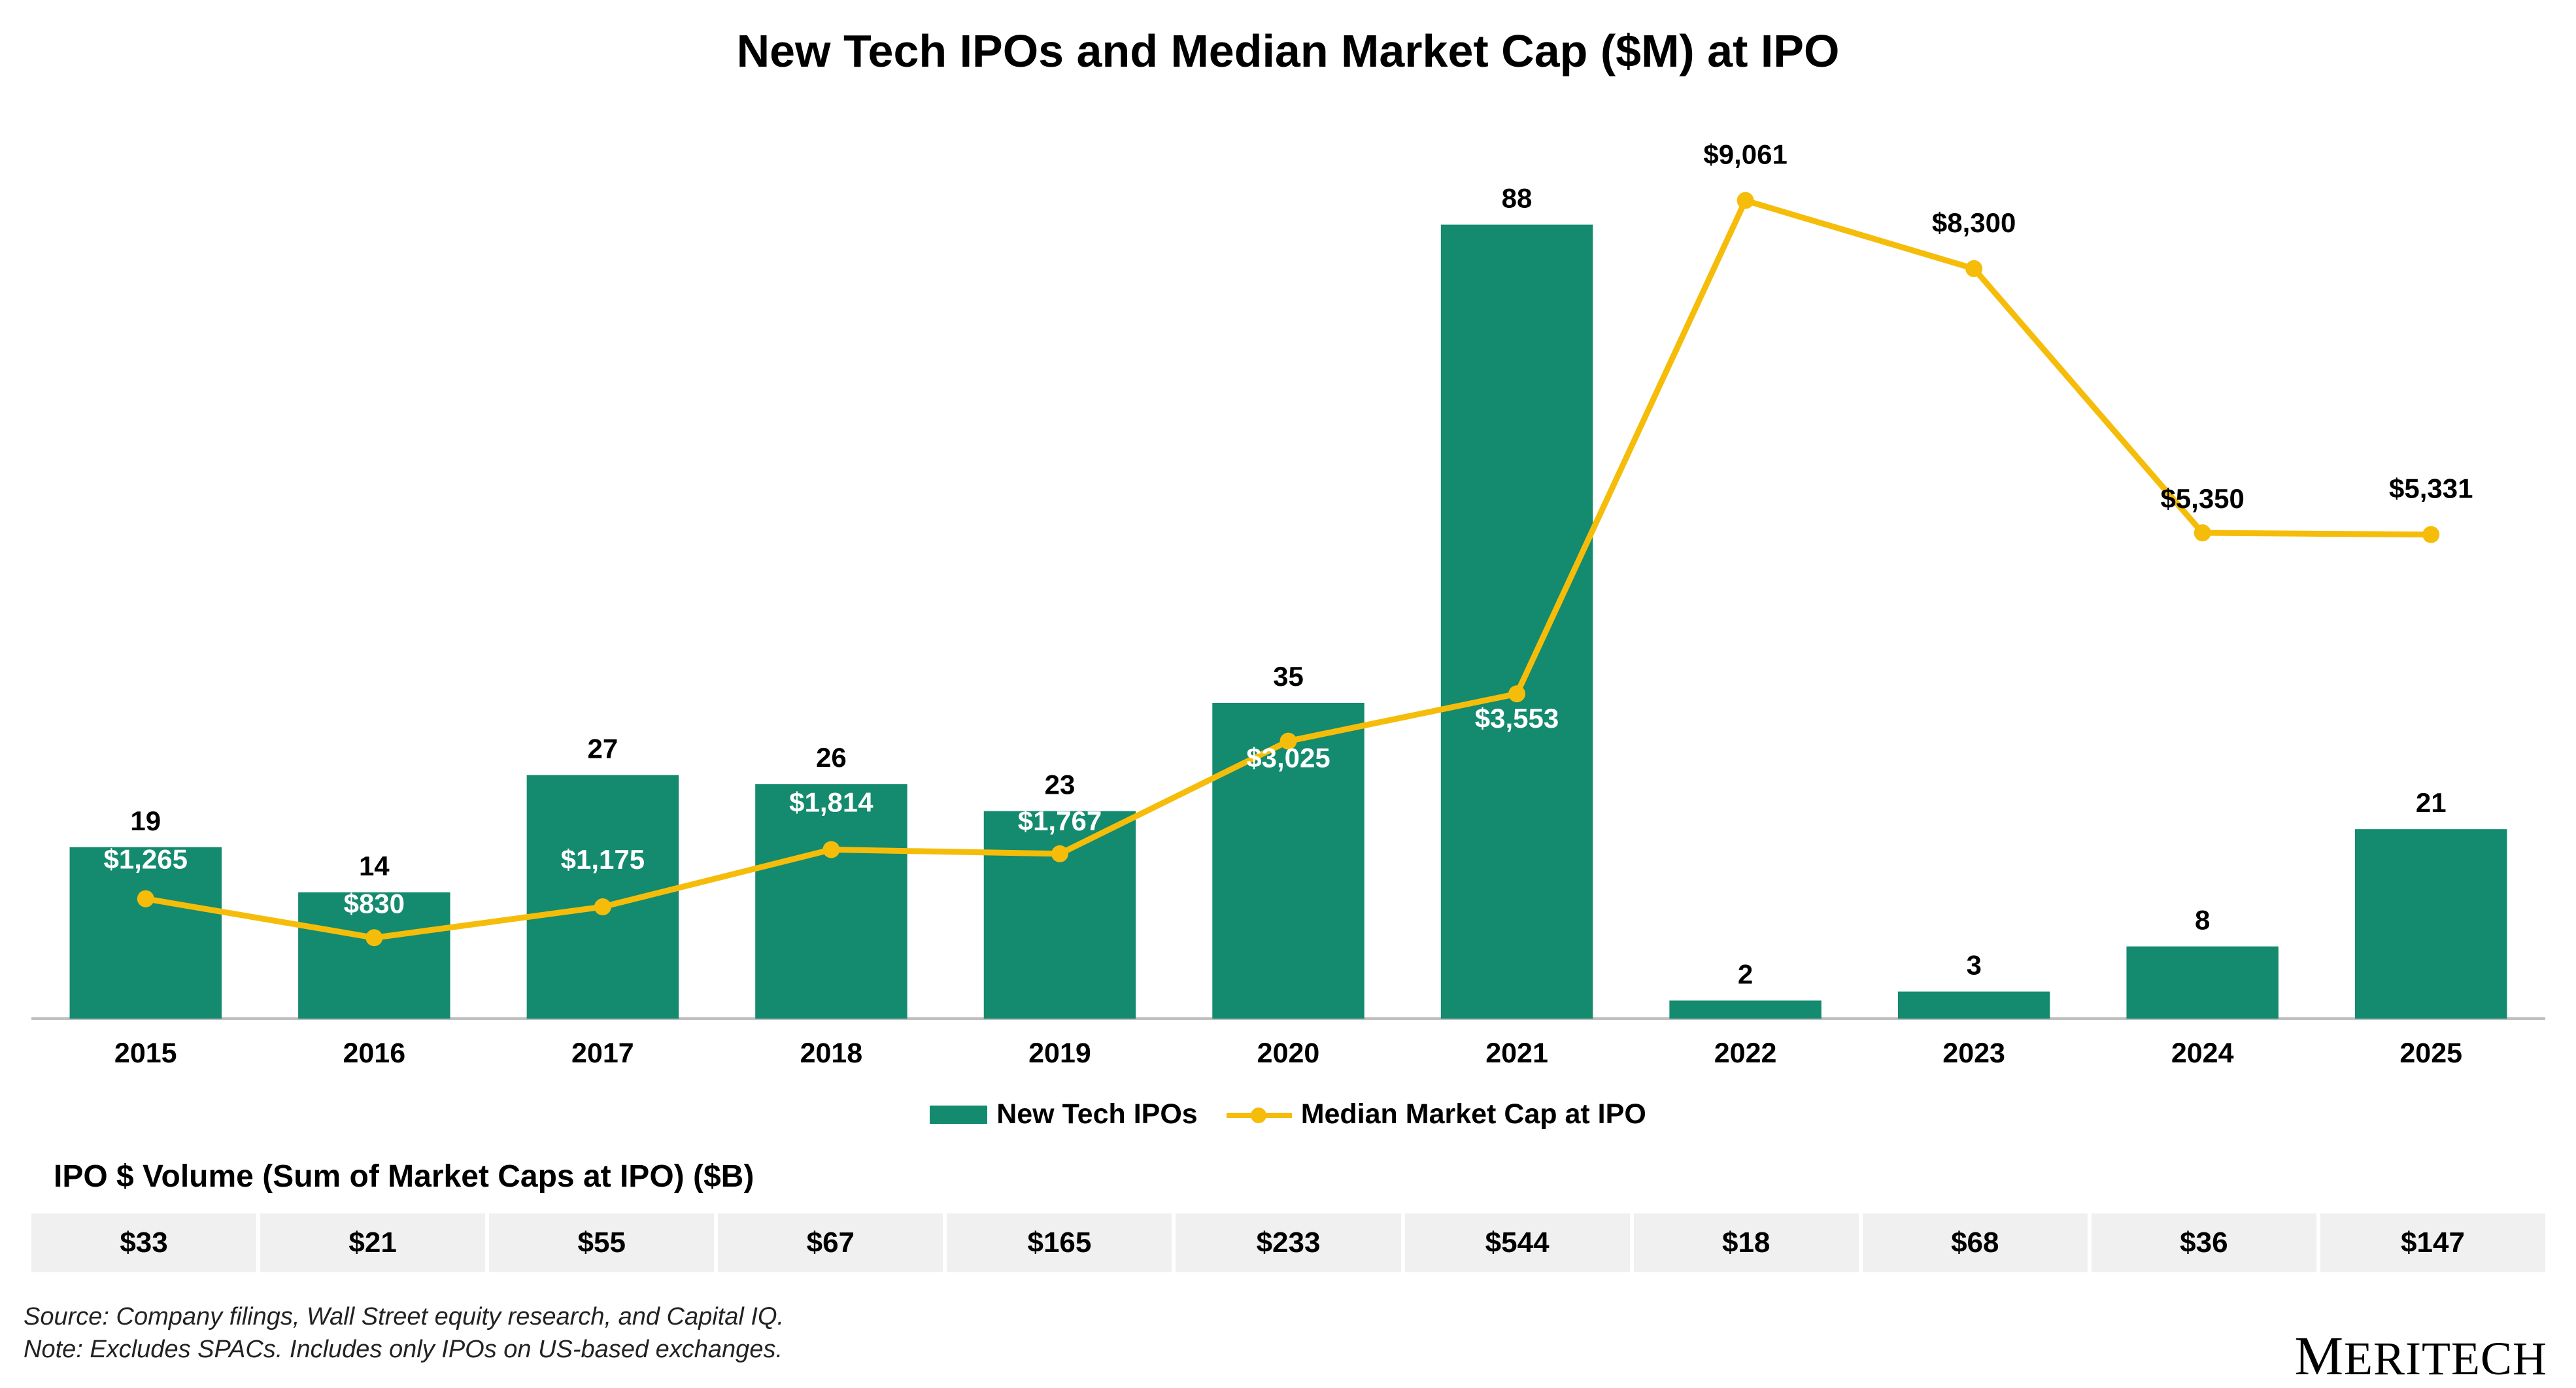  What do you see at coordinates (1259, 1115) in the screenshot?
I see `legend-line-swatch` at bounding box center [1259, 1115].